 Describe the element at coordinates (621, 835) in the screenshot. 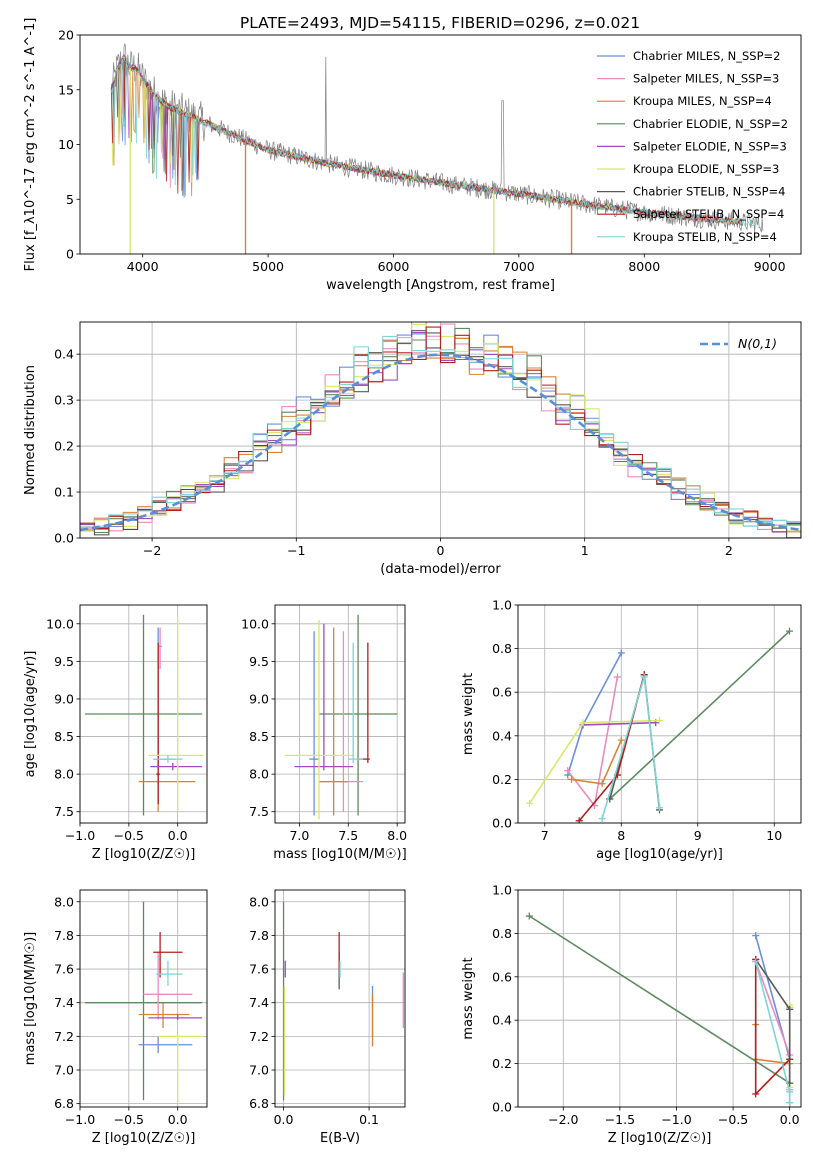

I see `x-tick-label: 8` at that location.